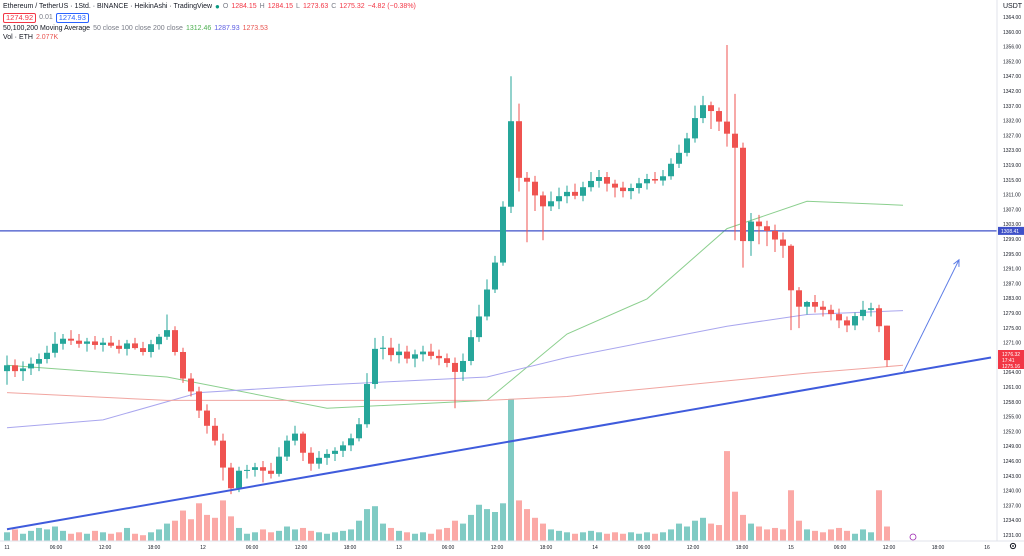 This screenshot has width=1024, height=556. What do you see at coordinates (217, 6) in the screenshot?
I see `live-status-icon: ●` at bounding box center [217, 6].